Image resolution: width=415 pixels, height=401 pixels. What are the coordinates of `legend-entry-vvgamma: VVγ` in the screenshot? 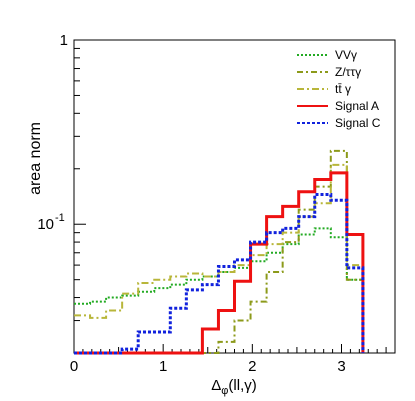 It's located at (327, 55).